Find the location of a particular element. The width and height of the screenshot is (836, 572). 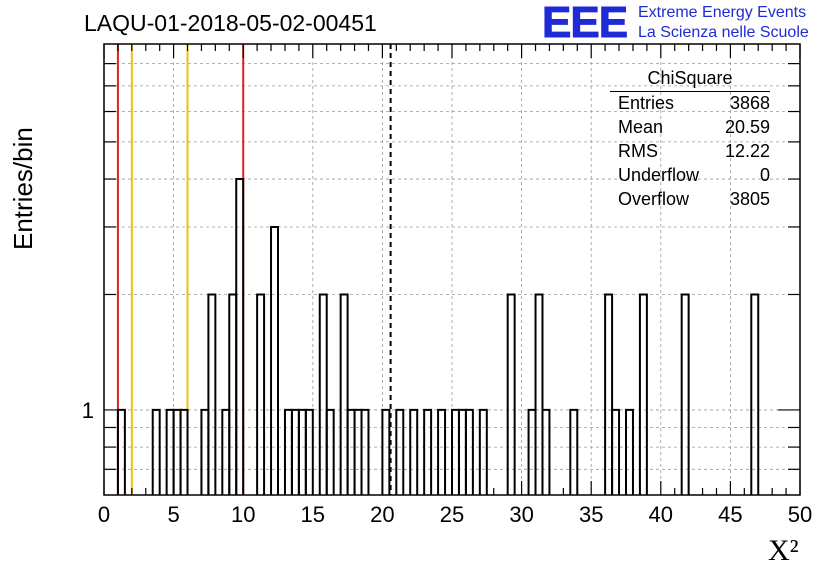

y-tick-labels: 1 is located at coordinates (88, 410).